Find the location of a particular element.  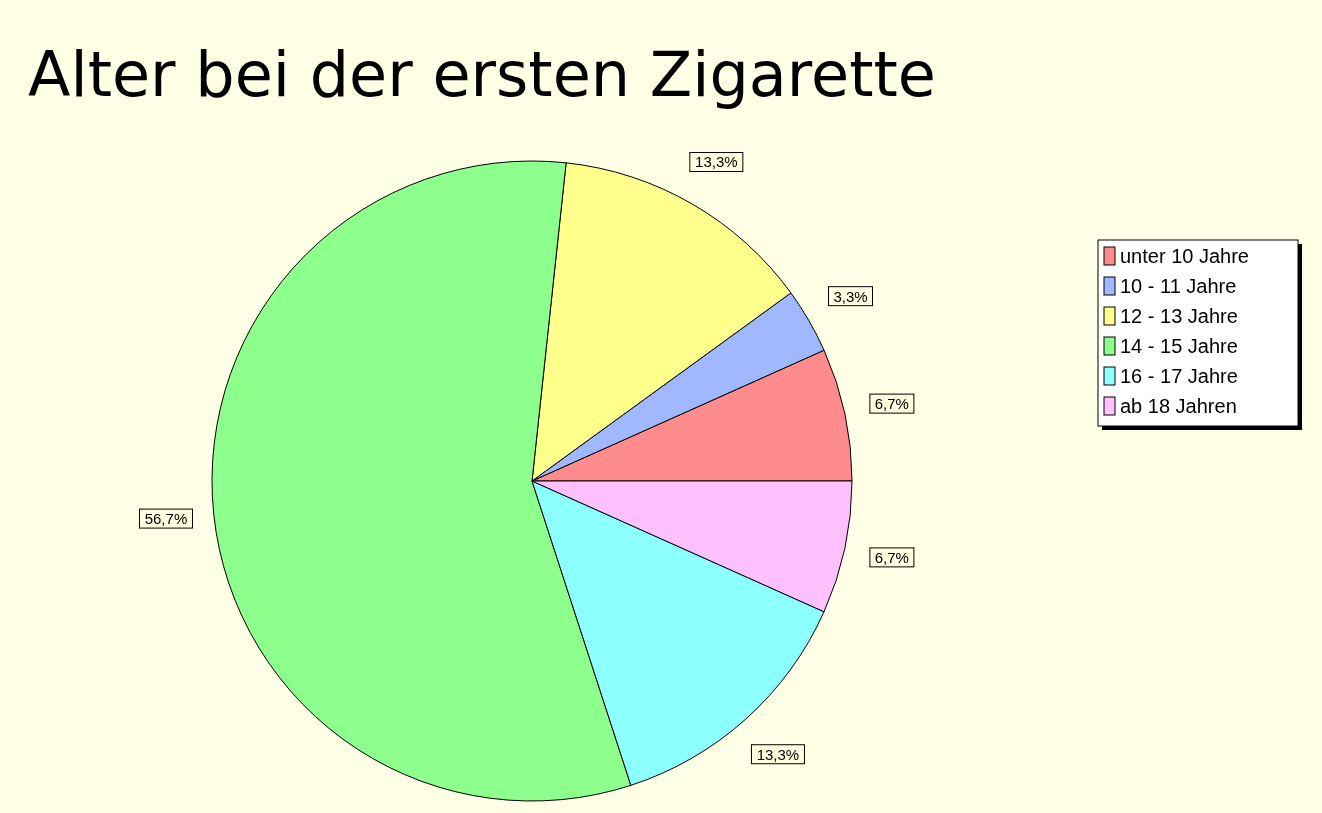

legend-label: 12 - 13 Jahre is located at coordinates (1179, 316).